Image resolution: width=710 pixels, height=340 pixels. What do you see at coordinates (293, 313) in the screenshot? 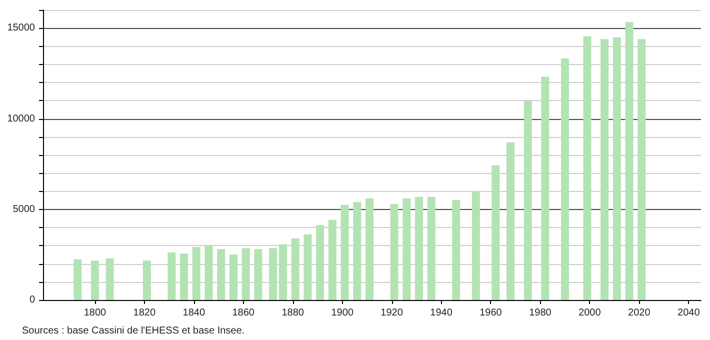
I see `x-tick-label: 1880` at bounding box center [293, 313].